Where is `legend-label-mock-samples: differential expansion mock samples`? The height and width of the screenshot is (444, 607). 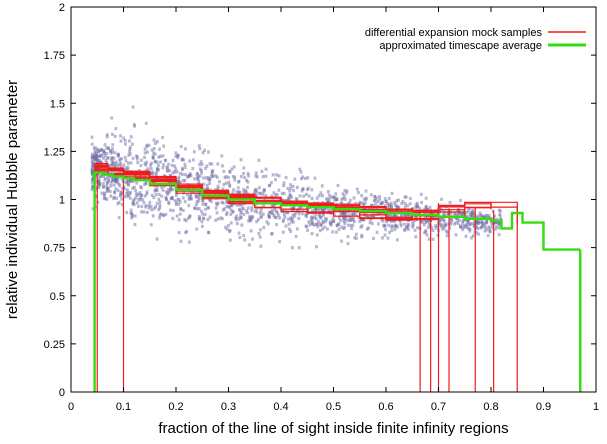 legend-label-mock-samples: differential expansion mock samples is located at coordinates (454, 33).